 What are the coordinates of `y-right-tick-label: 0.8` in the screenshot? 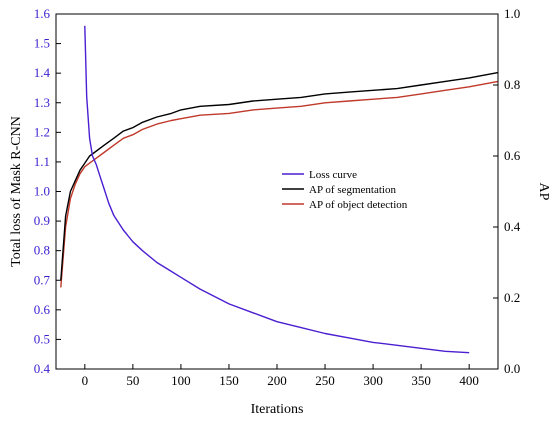 It's located at (512, 84).